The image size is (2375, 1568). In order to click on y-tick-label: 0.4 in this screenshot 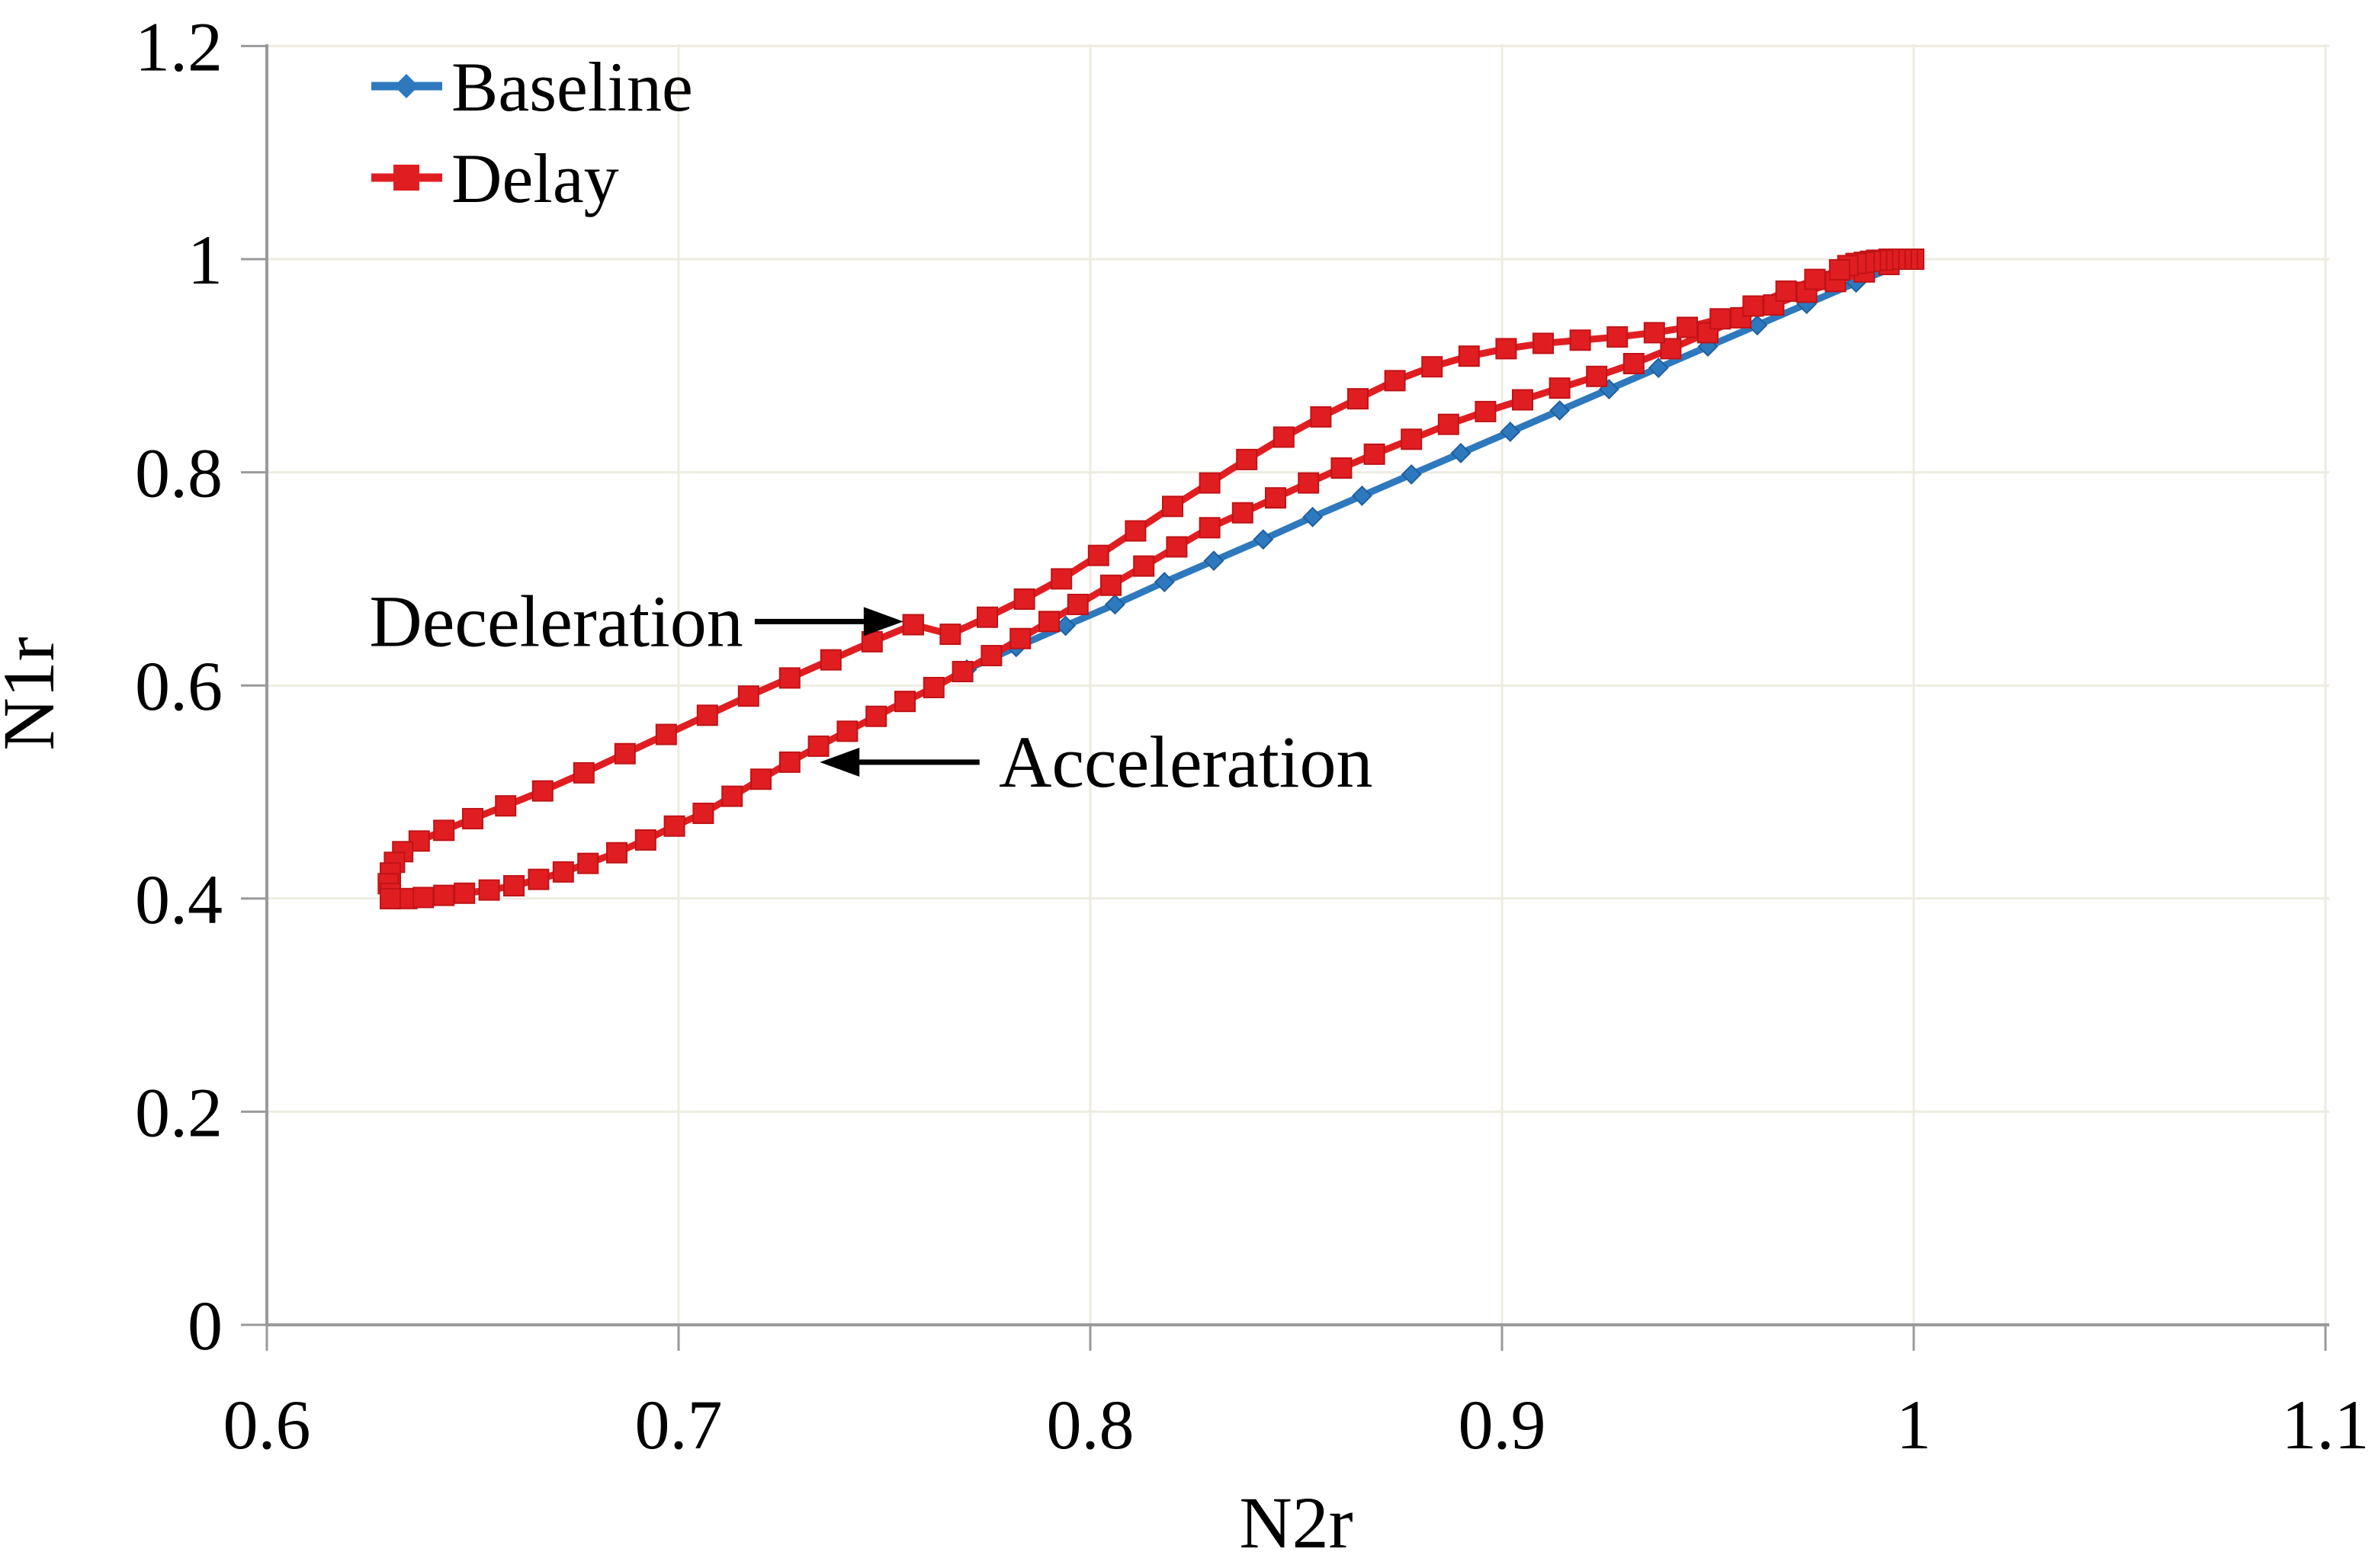, I will do `click(179, 899)`.